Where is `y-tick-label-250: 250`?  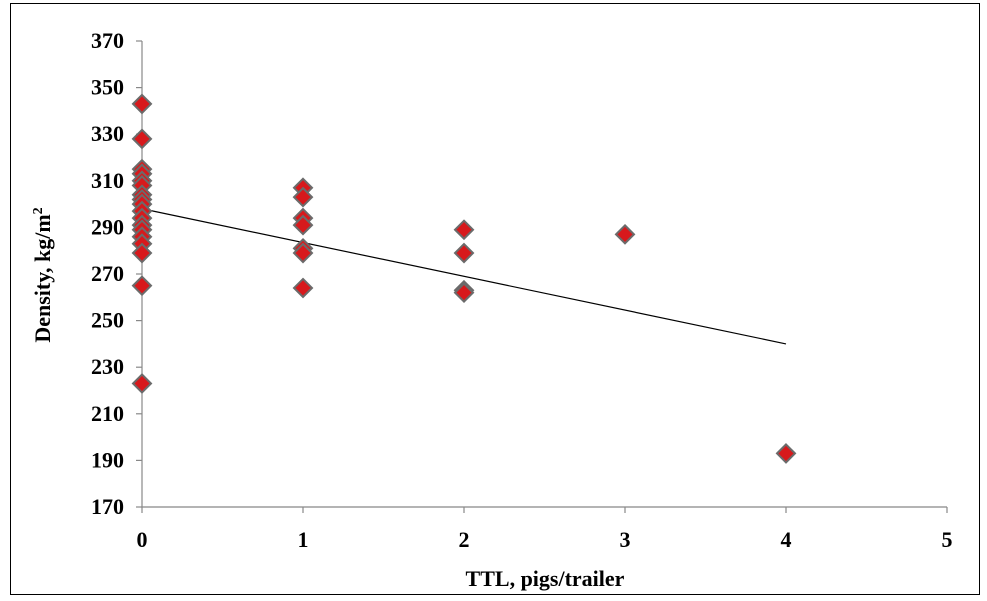 y-tick-label-250: 250 is located at coordinates (107, 320).